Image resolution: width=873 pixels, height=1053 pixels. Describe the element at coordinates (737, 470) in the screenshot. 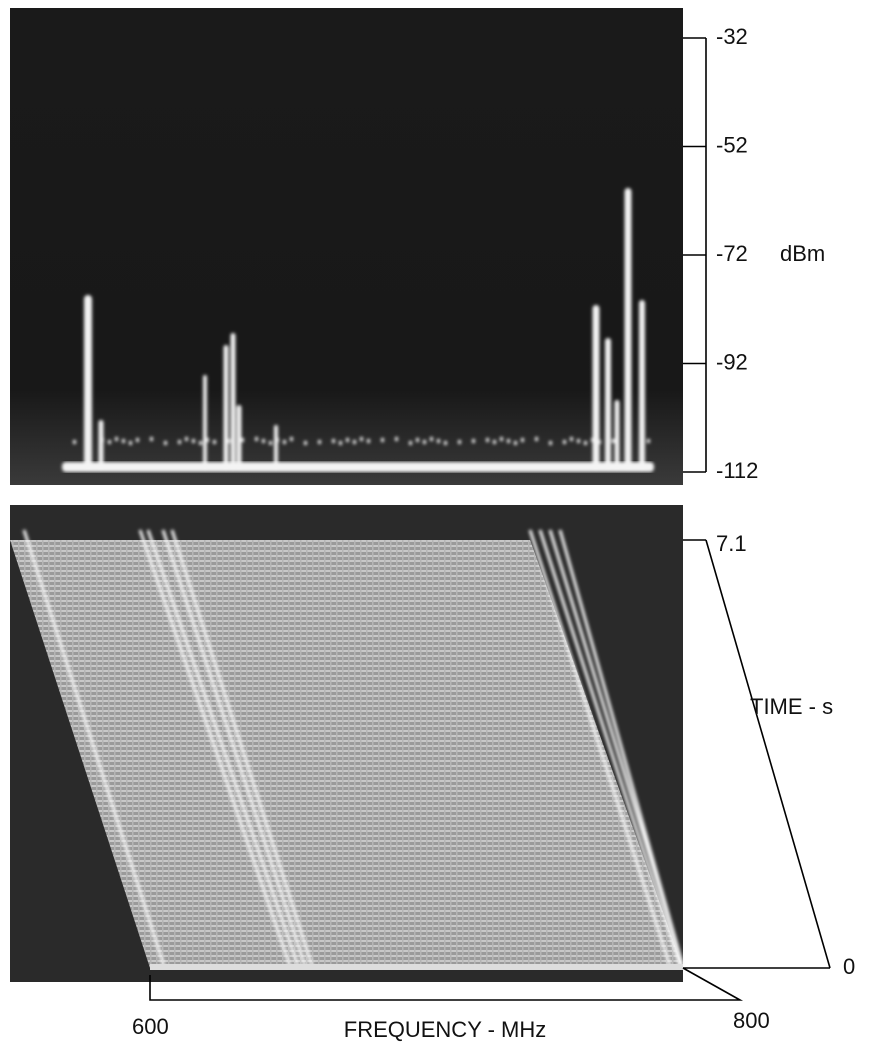

I see `y-tick-label: -112` at that location.